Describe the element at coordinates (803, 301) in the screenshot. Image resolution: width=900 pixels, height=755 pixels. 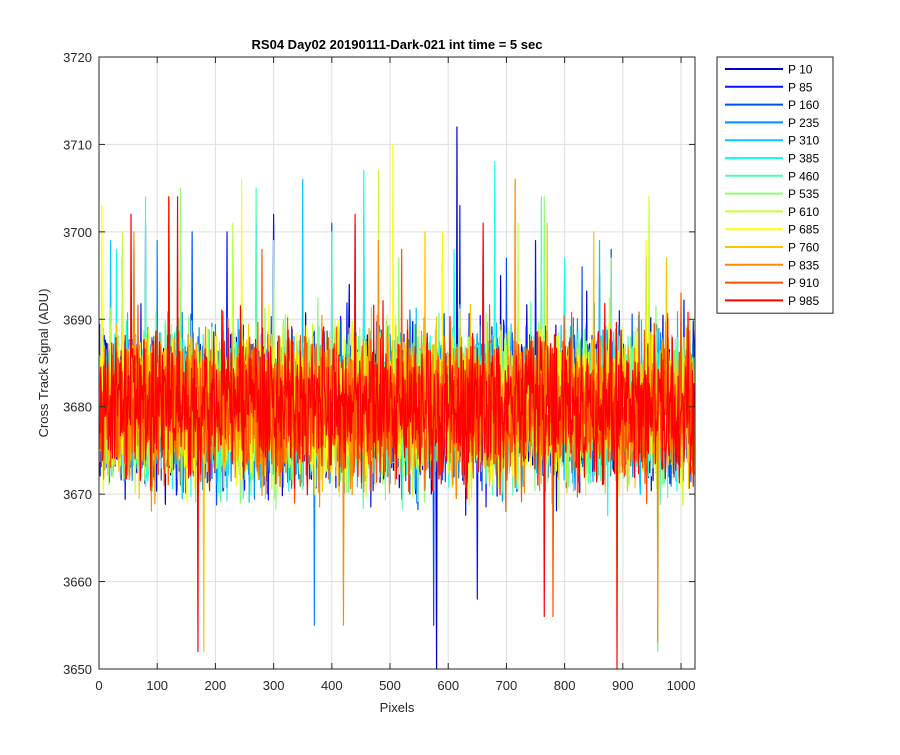
I see `legend-label: P 985` at that location.